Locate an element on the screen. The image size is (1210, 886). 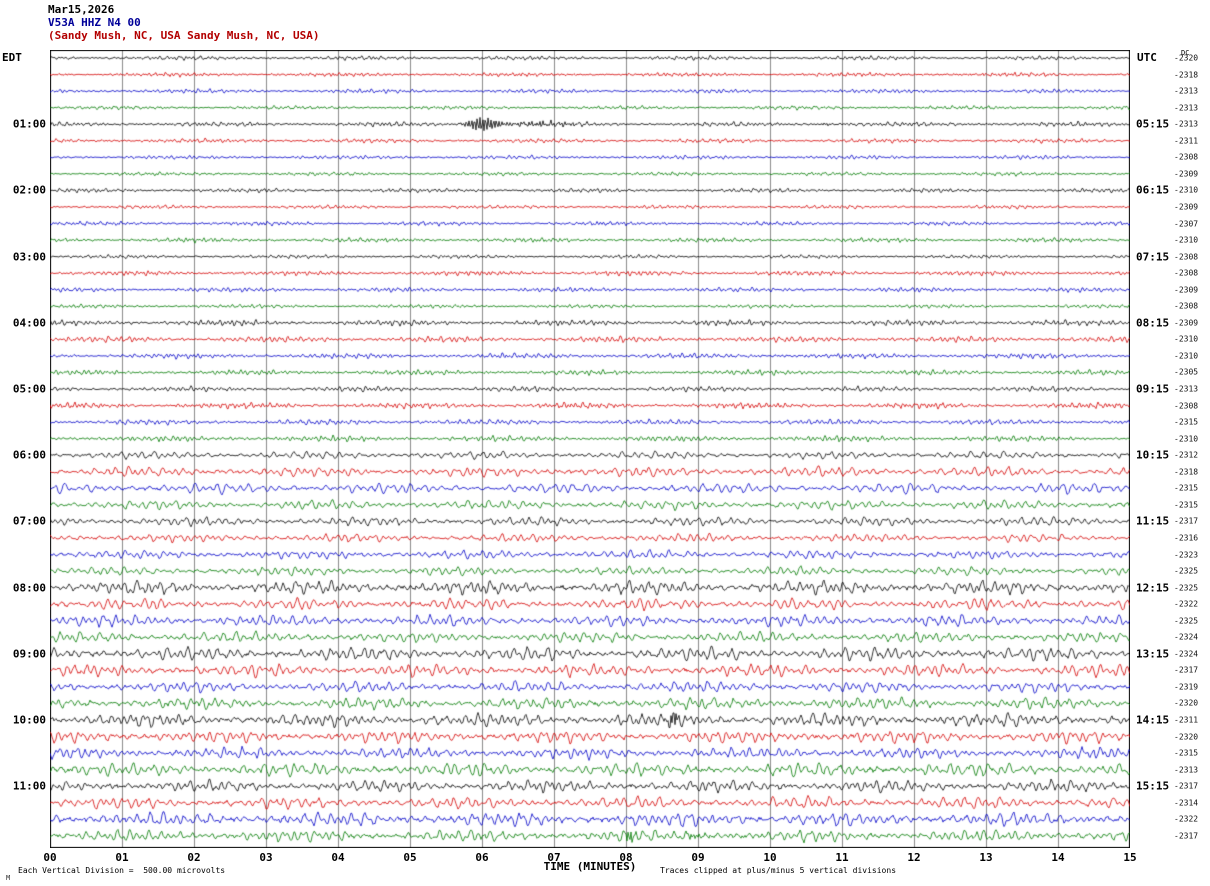
utc-hour-label: 10:15 is located at coordinates (1153, 455).